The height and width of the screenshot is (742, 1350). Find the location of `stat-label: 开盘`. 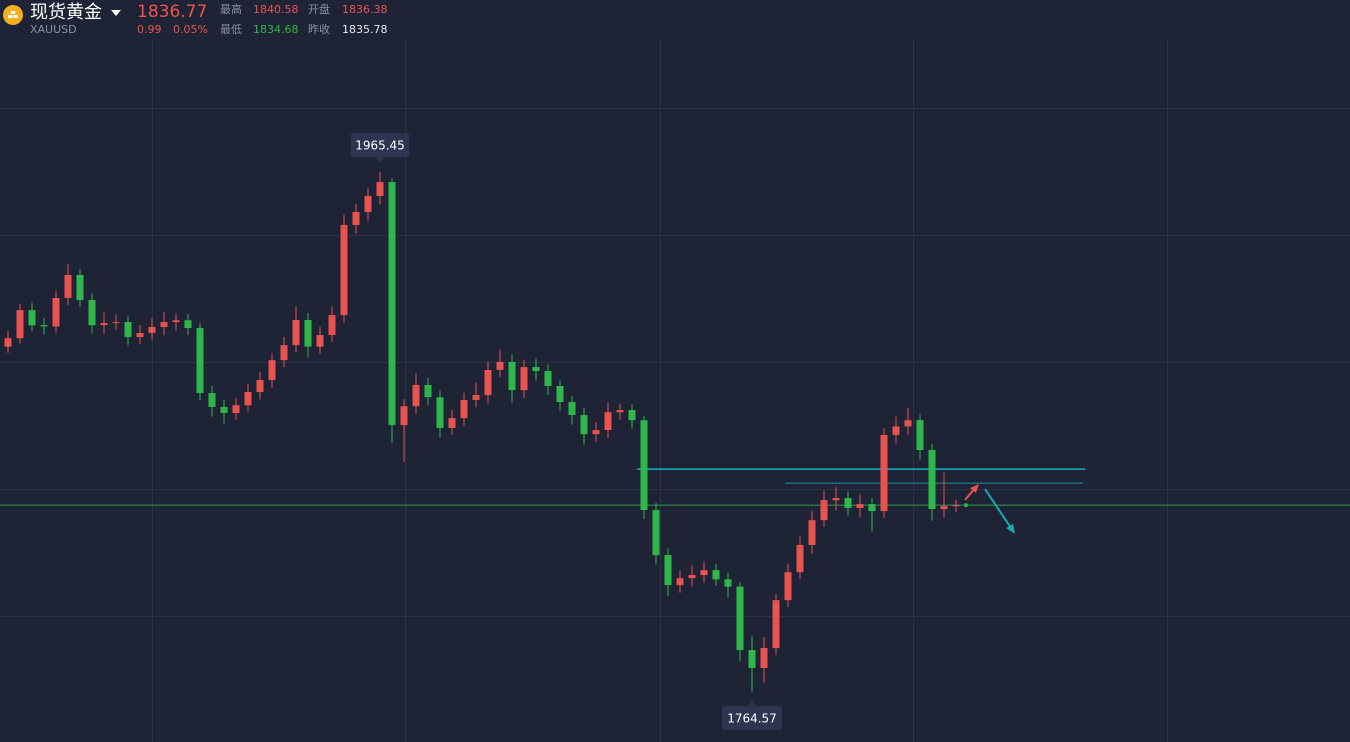

stat-label: 开盘 is located at coordinates (319, 9).